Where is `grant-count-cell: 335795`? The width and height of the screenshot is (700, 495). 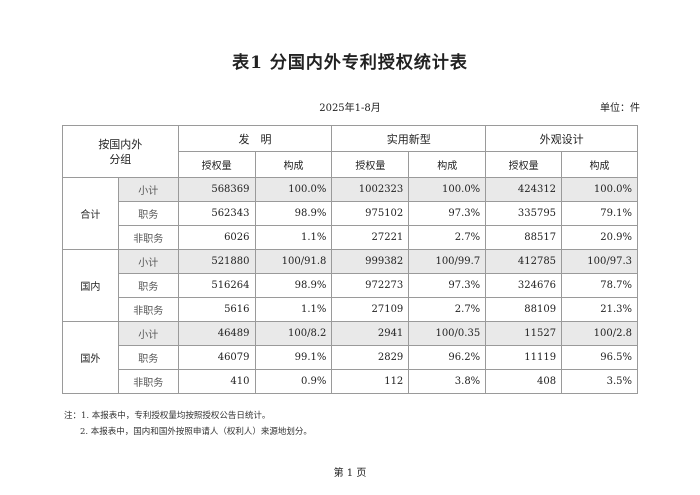
grant-count-cell: 335795 is located at coordinates (524, 213).